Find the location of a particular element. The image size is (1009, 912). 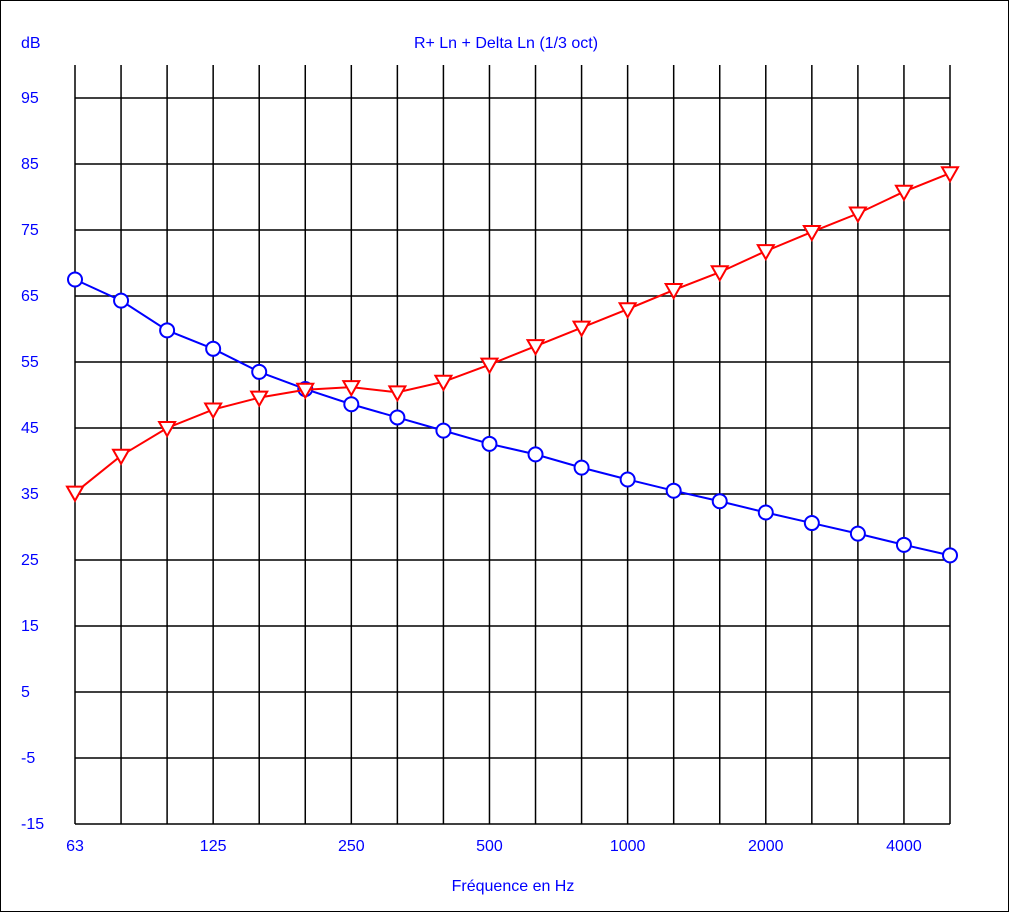

y-tick-label: 65 is located at coordinates (30, 296).